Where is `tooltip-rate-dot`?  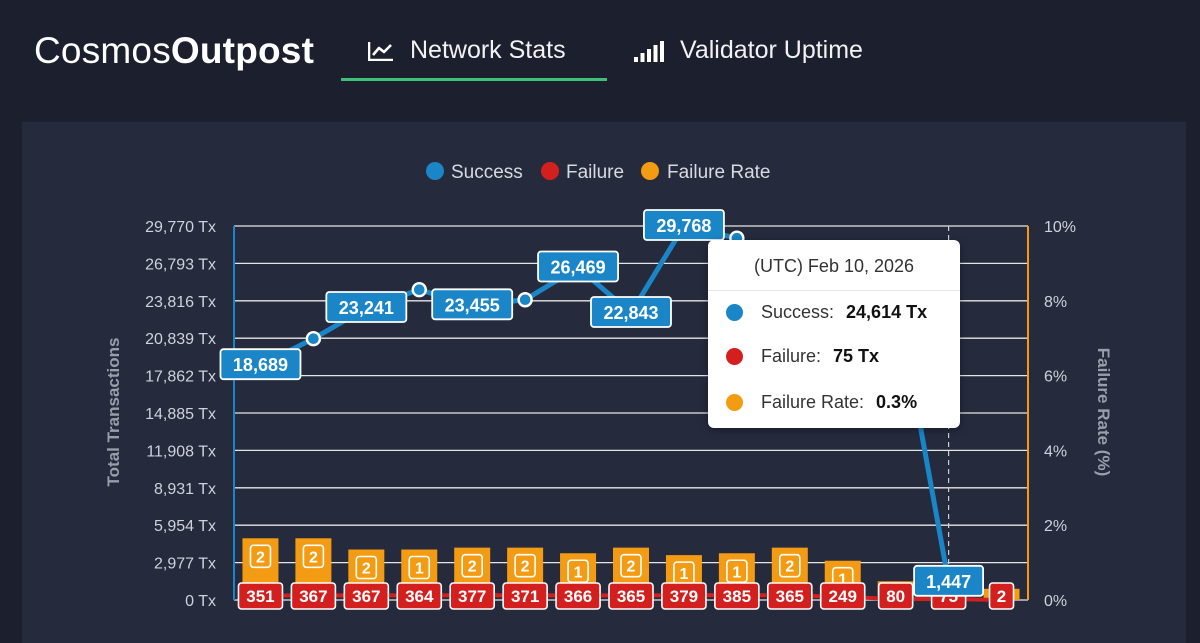 tooltip-rate-dot is located at coordinates (734, 402).